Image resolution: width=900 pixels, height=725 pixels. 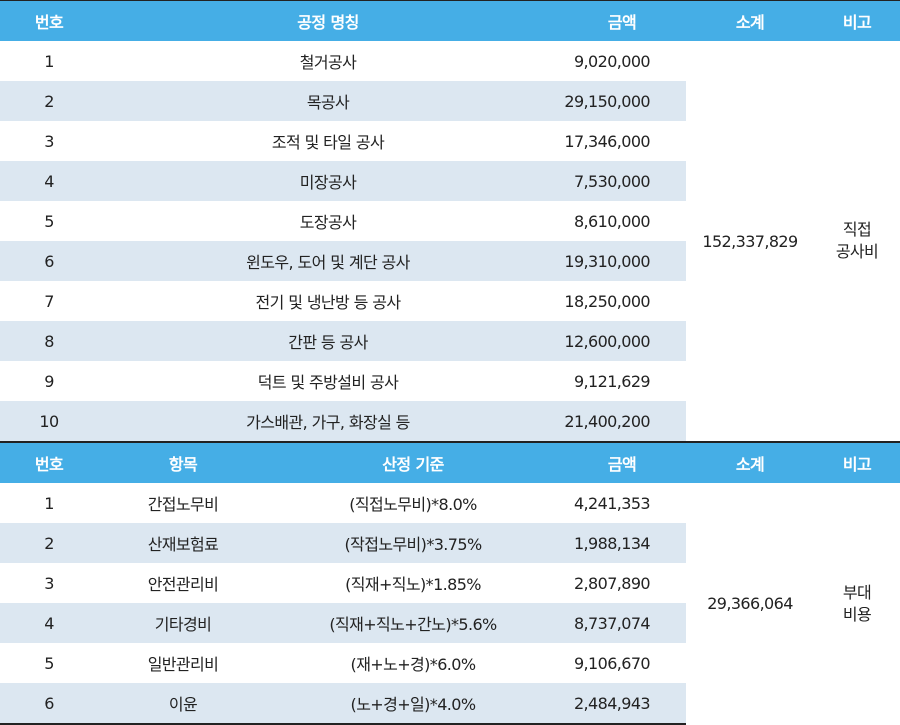 I want to click on cell-no: 9, so click(x=49, y=381).